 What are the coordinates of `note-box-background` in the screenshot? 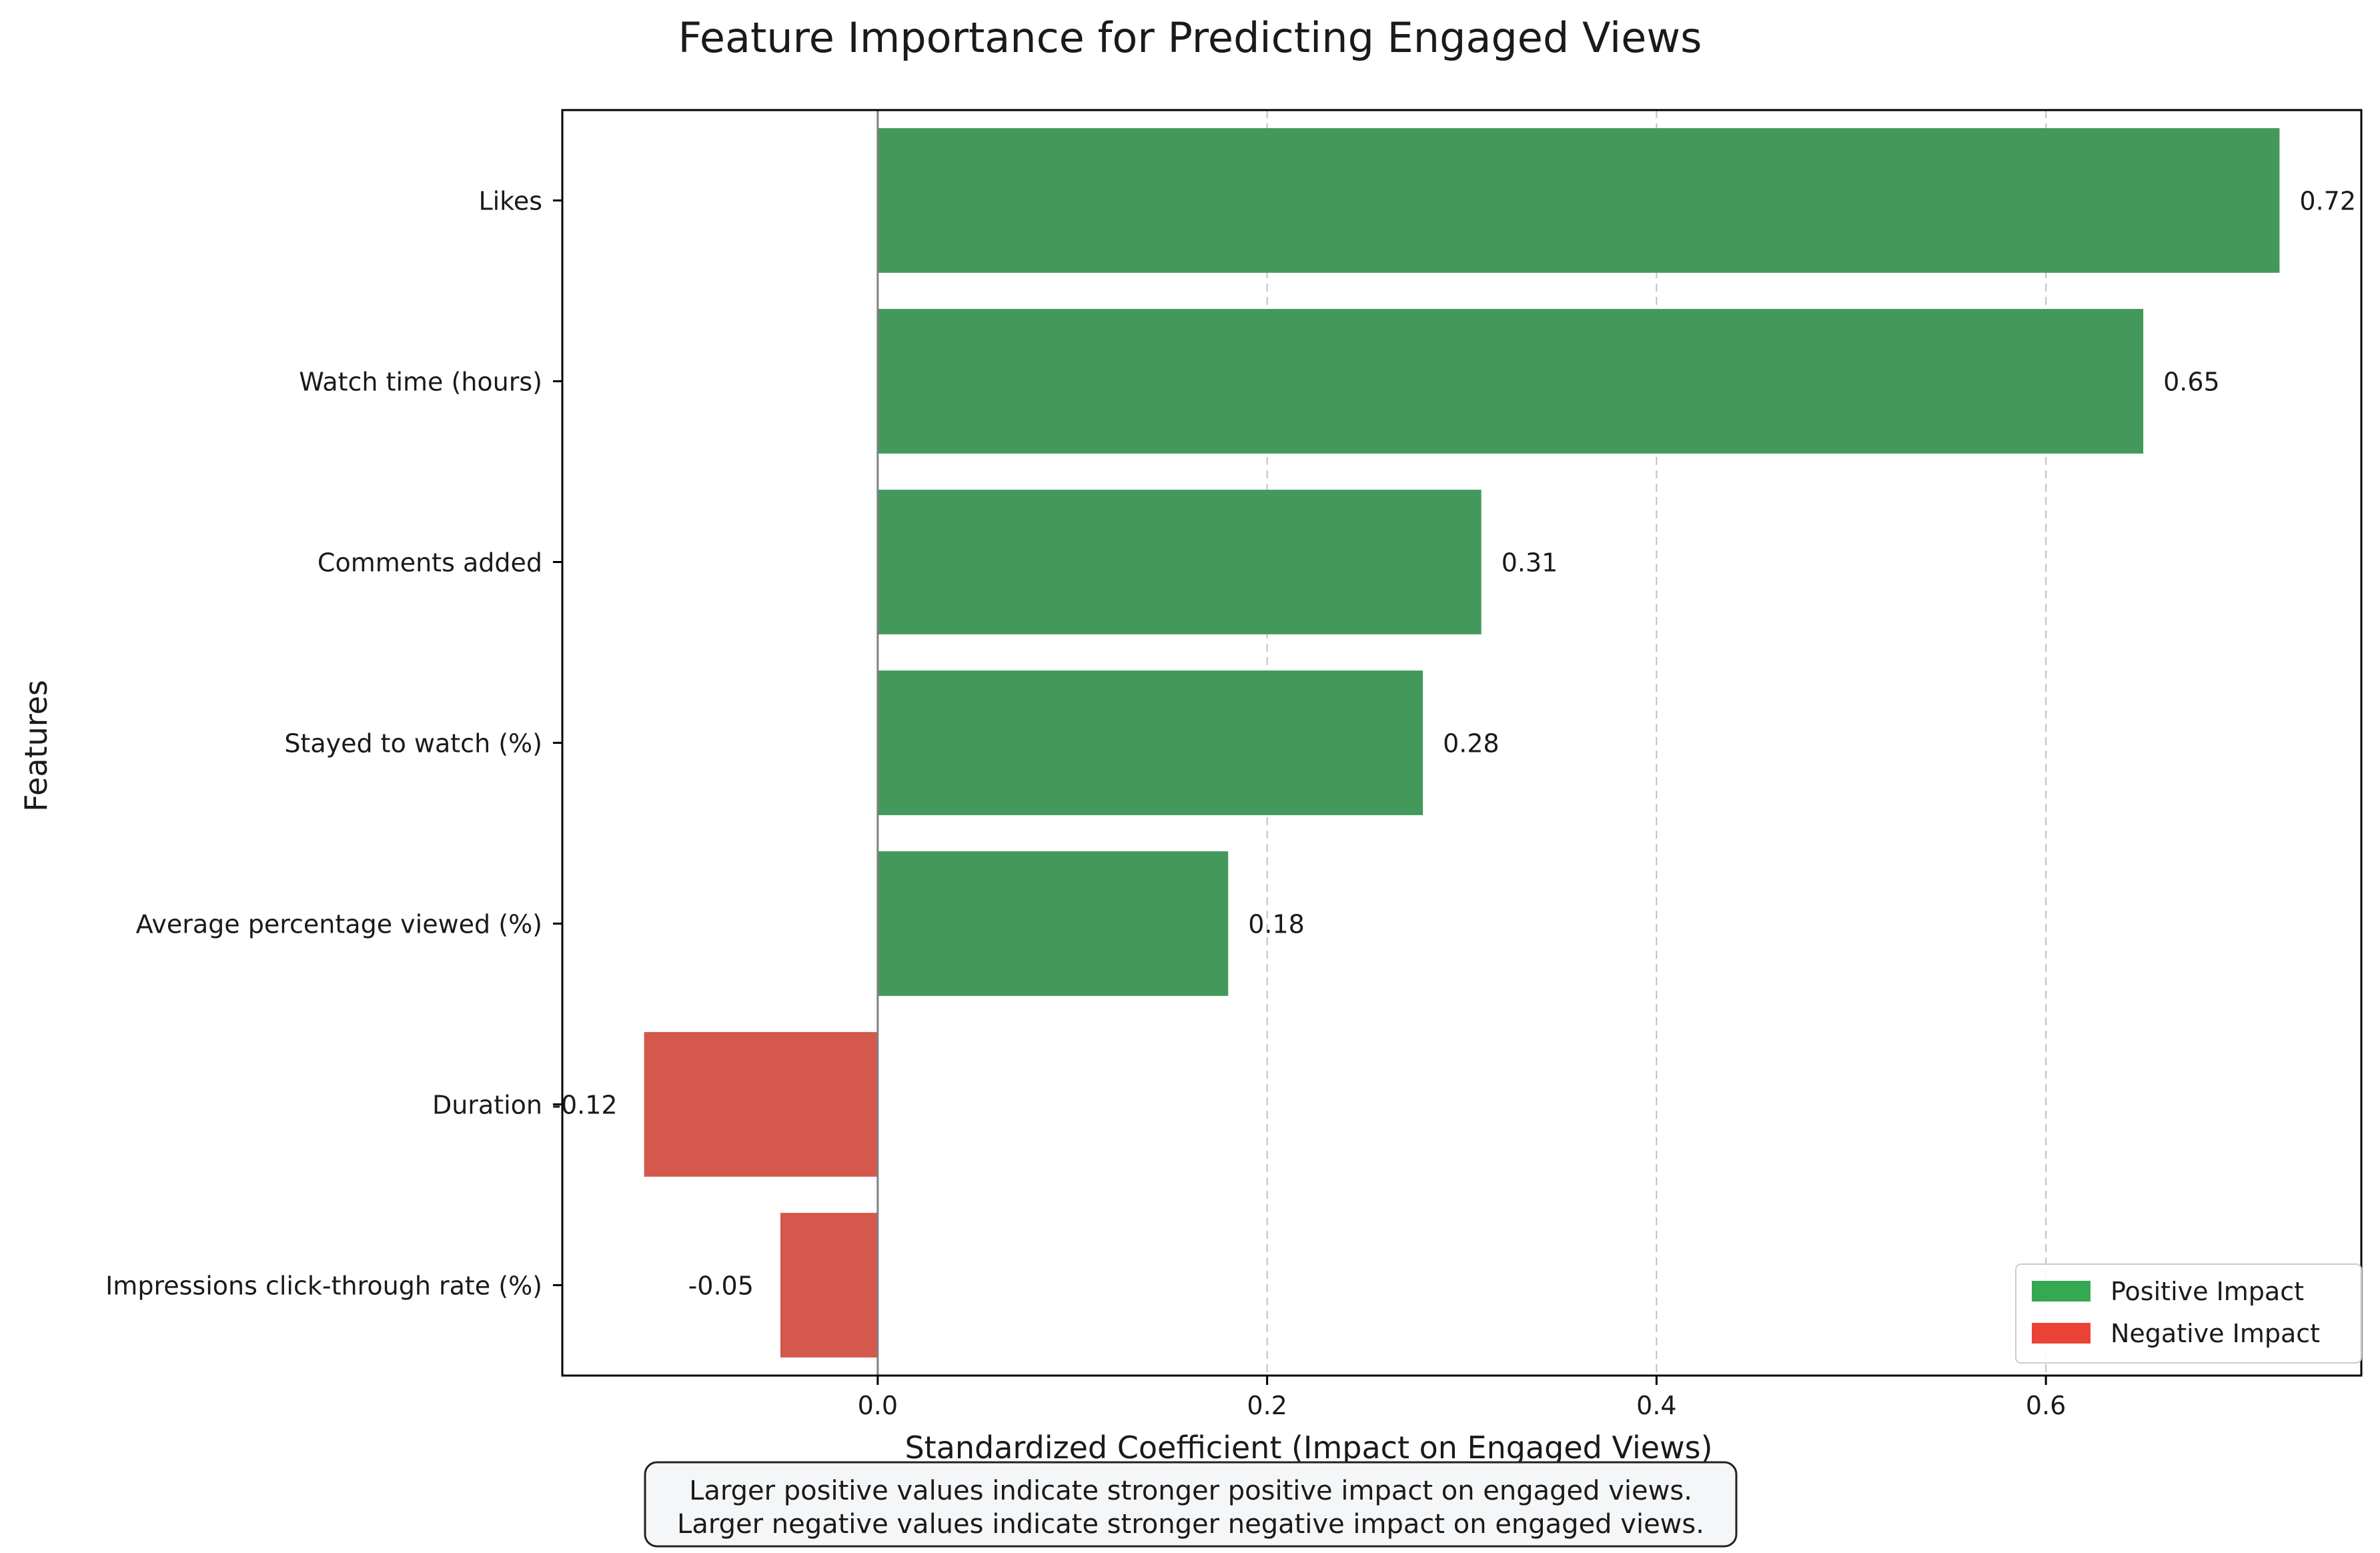 It's located at (1191, 1504).